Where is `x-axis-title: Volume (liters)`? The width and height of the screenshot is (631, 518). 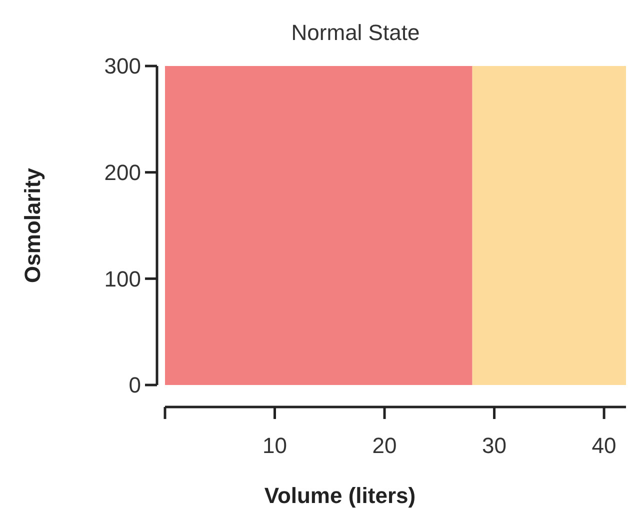 x-axis-title: Volume (liters) is located at coordinates (340, 495).